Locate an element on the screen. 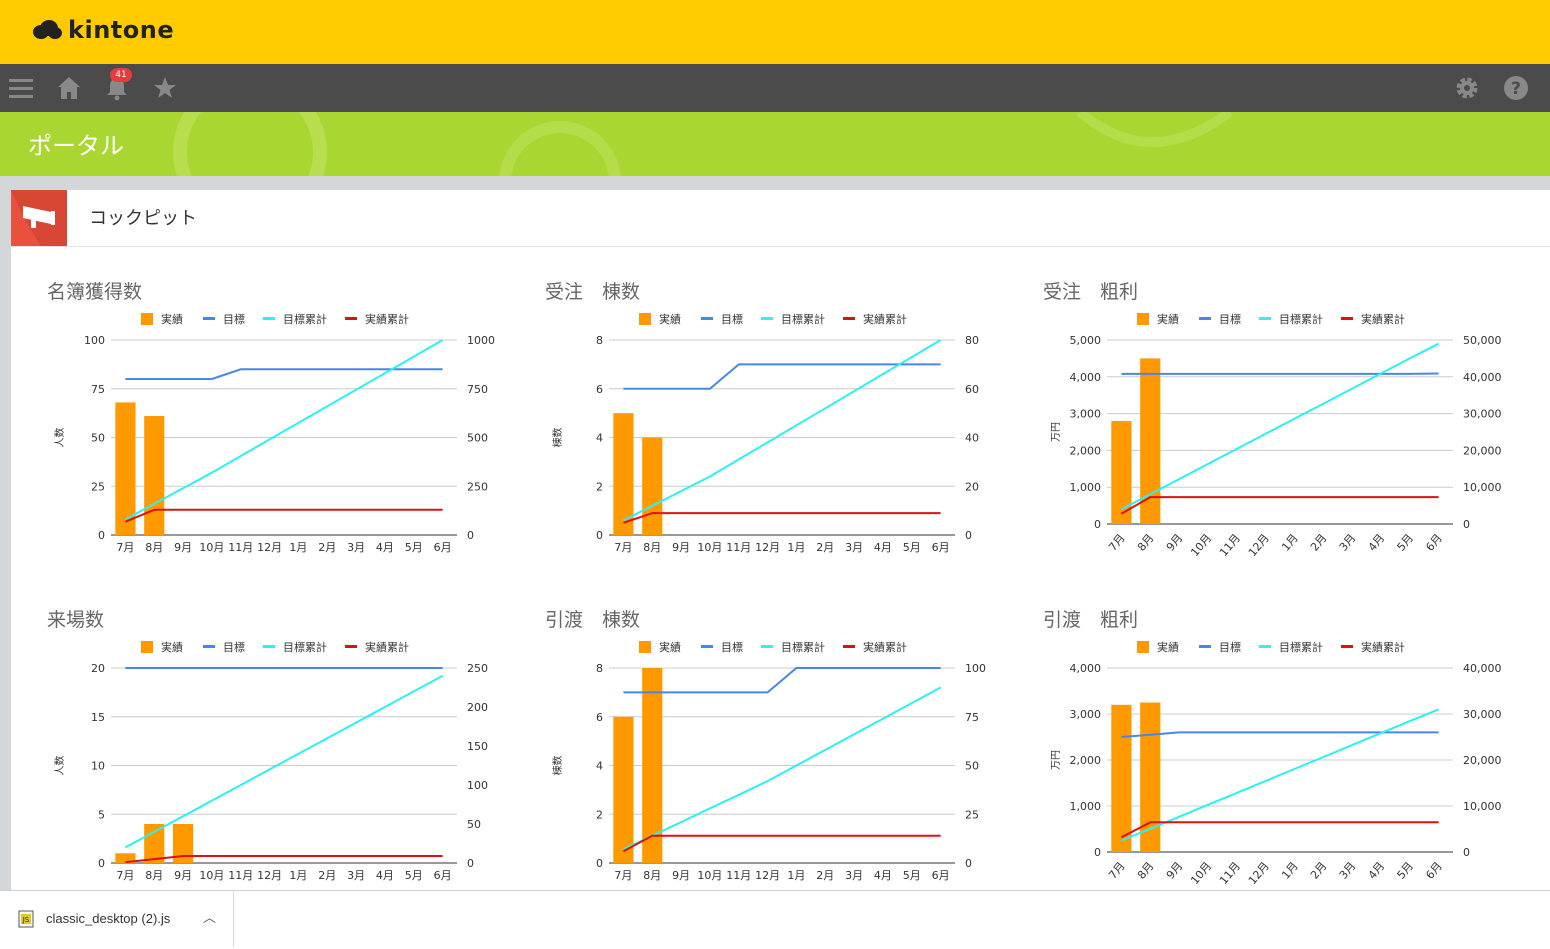  chevron-up-icon: ︿ is located at coordinates (209, 916).